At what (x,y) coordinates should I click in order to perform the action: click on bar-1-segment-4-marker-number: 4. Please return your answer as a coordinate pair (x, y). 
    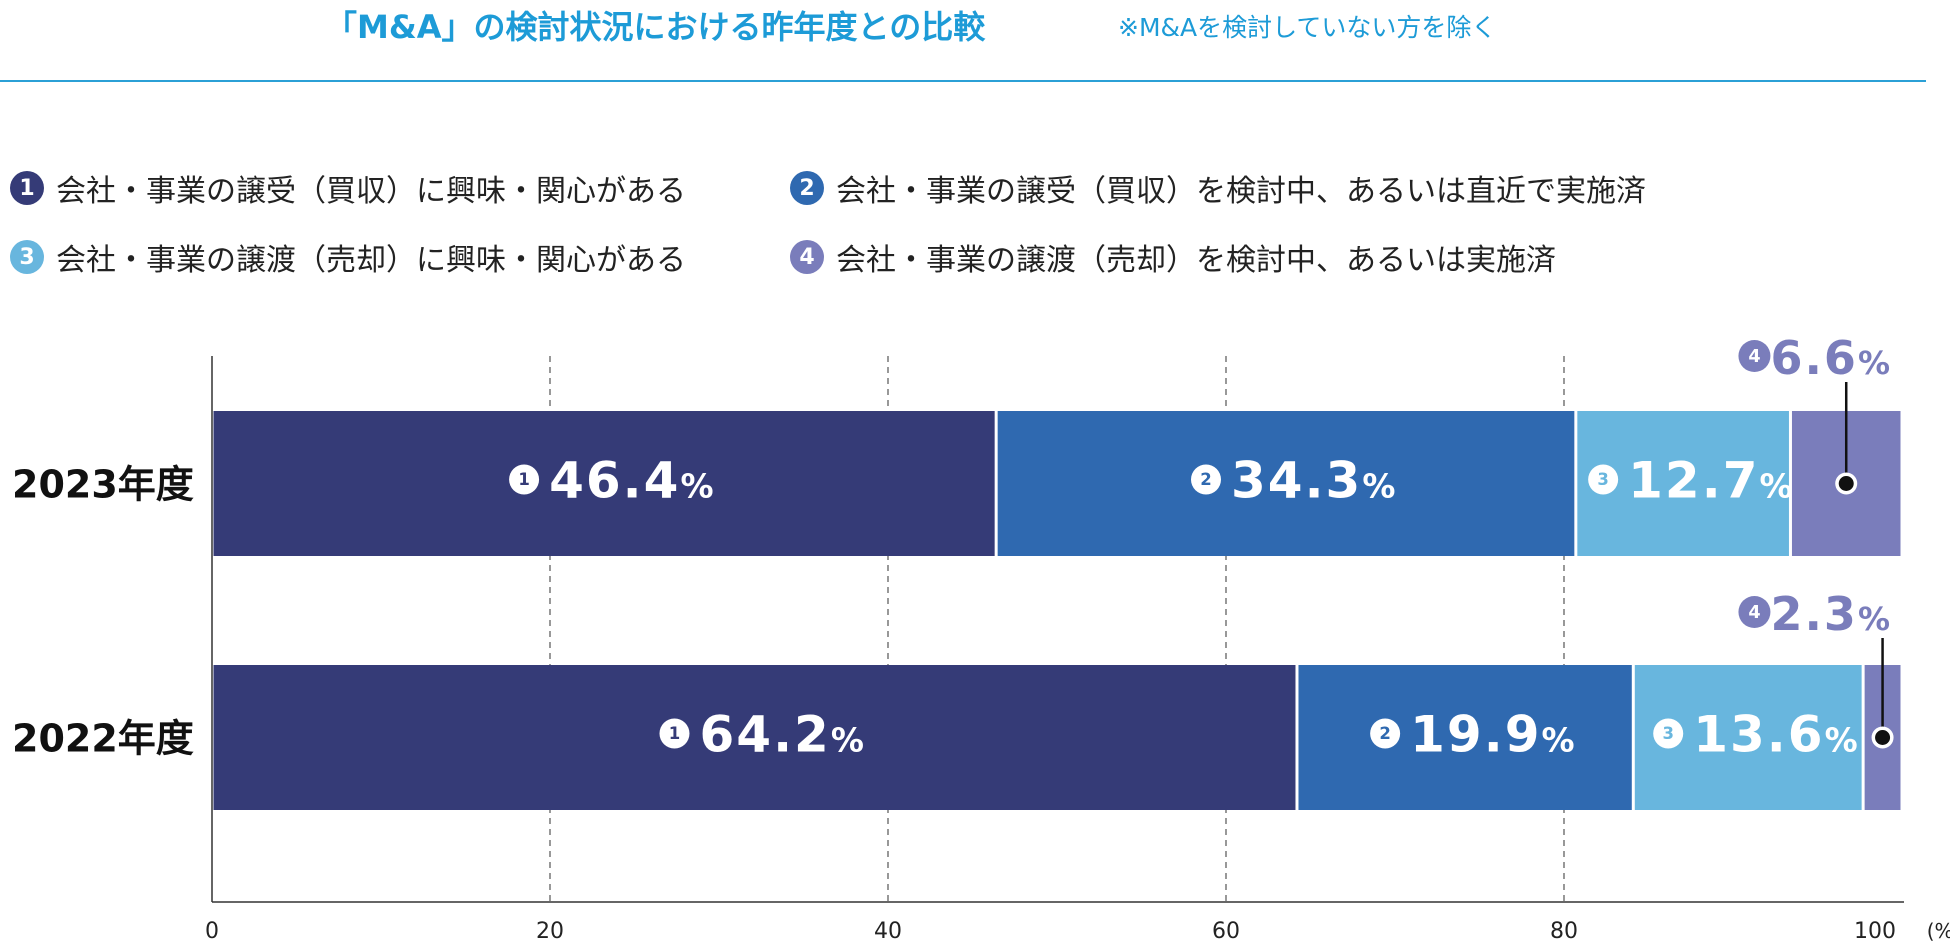
    Looking at the image, I should click on (1754, 357).